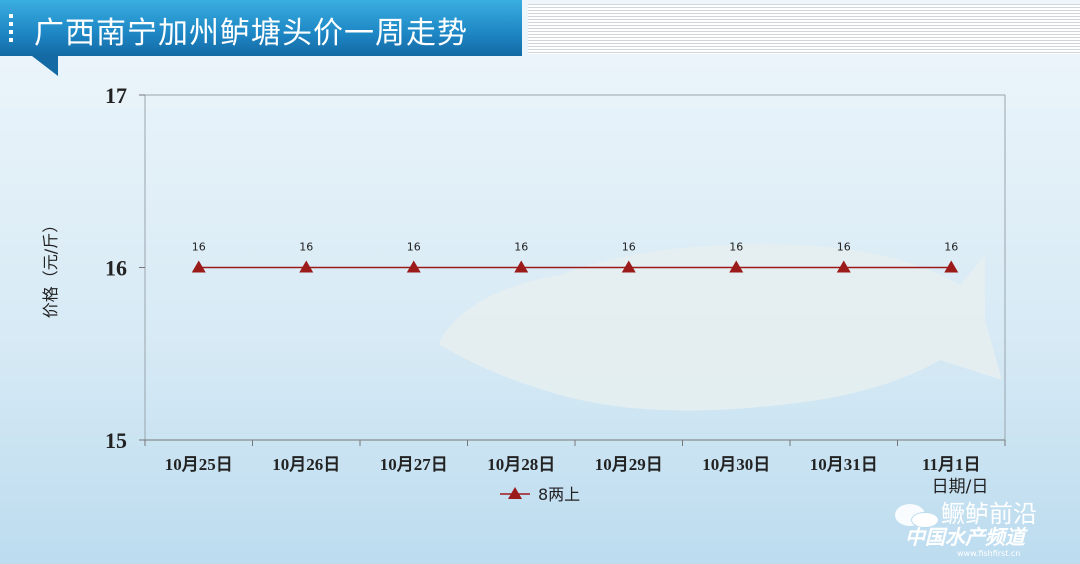  I want to click on x-tick-label: 11月1日, so click(951, 464).